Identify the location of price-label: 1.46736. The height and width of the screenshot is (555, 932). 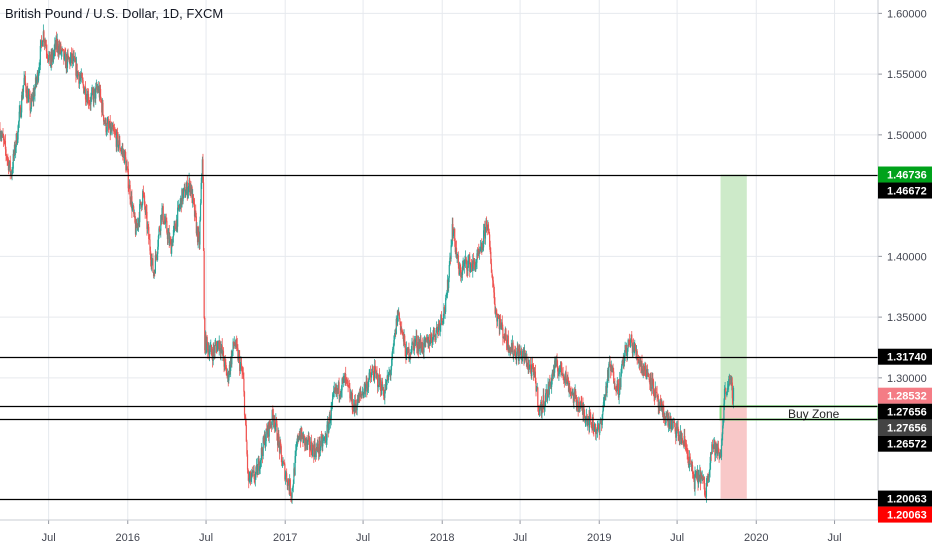
(907, 176).